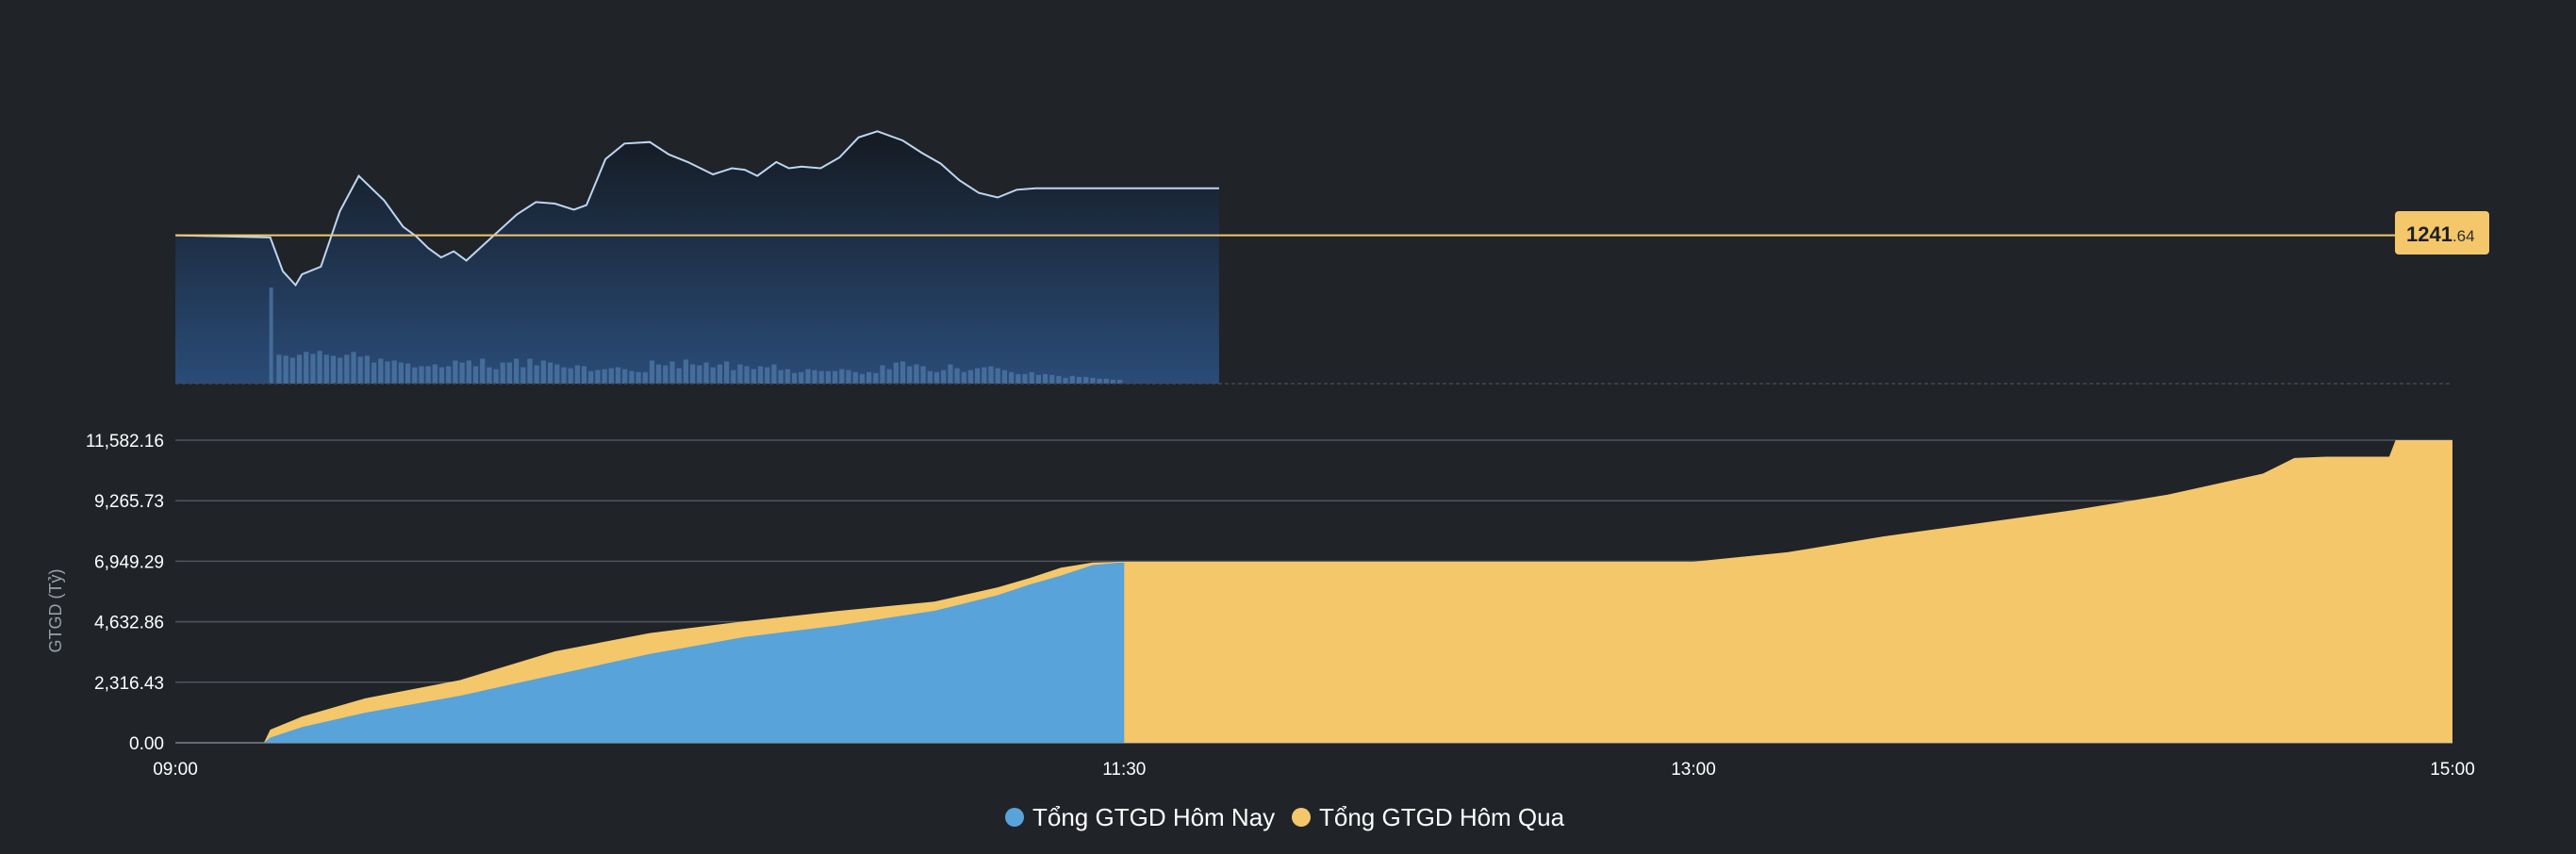  Describe the element at coordinates (697, 258) in the screenshot. I see `index-area` at that location.